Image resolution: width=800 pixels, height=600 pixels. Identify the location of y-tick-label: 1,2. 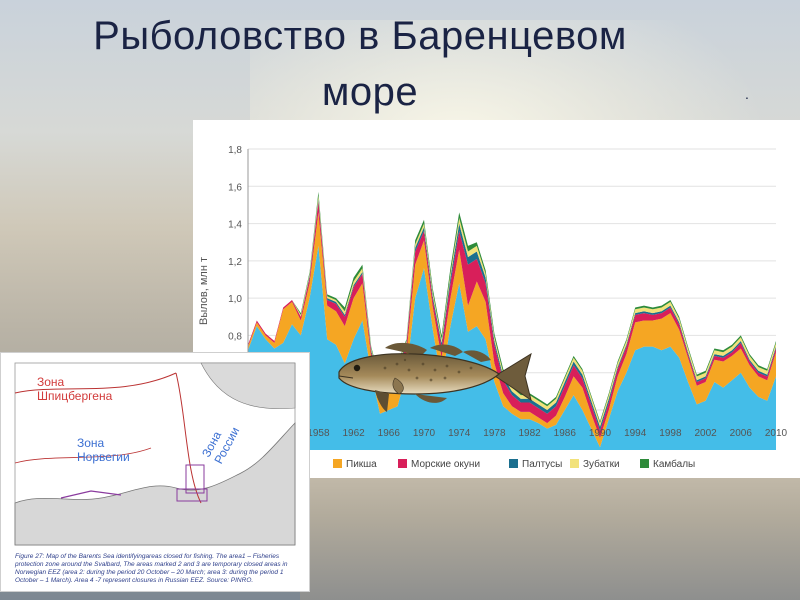
(235, 262).